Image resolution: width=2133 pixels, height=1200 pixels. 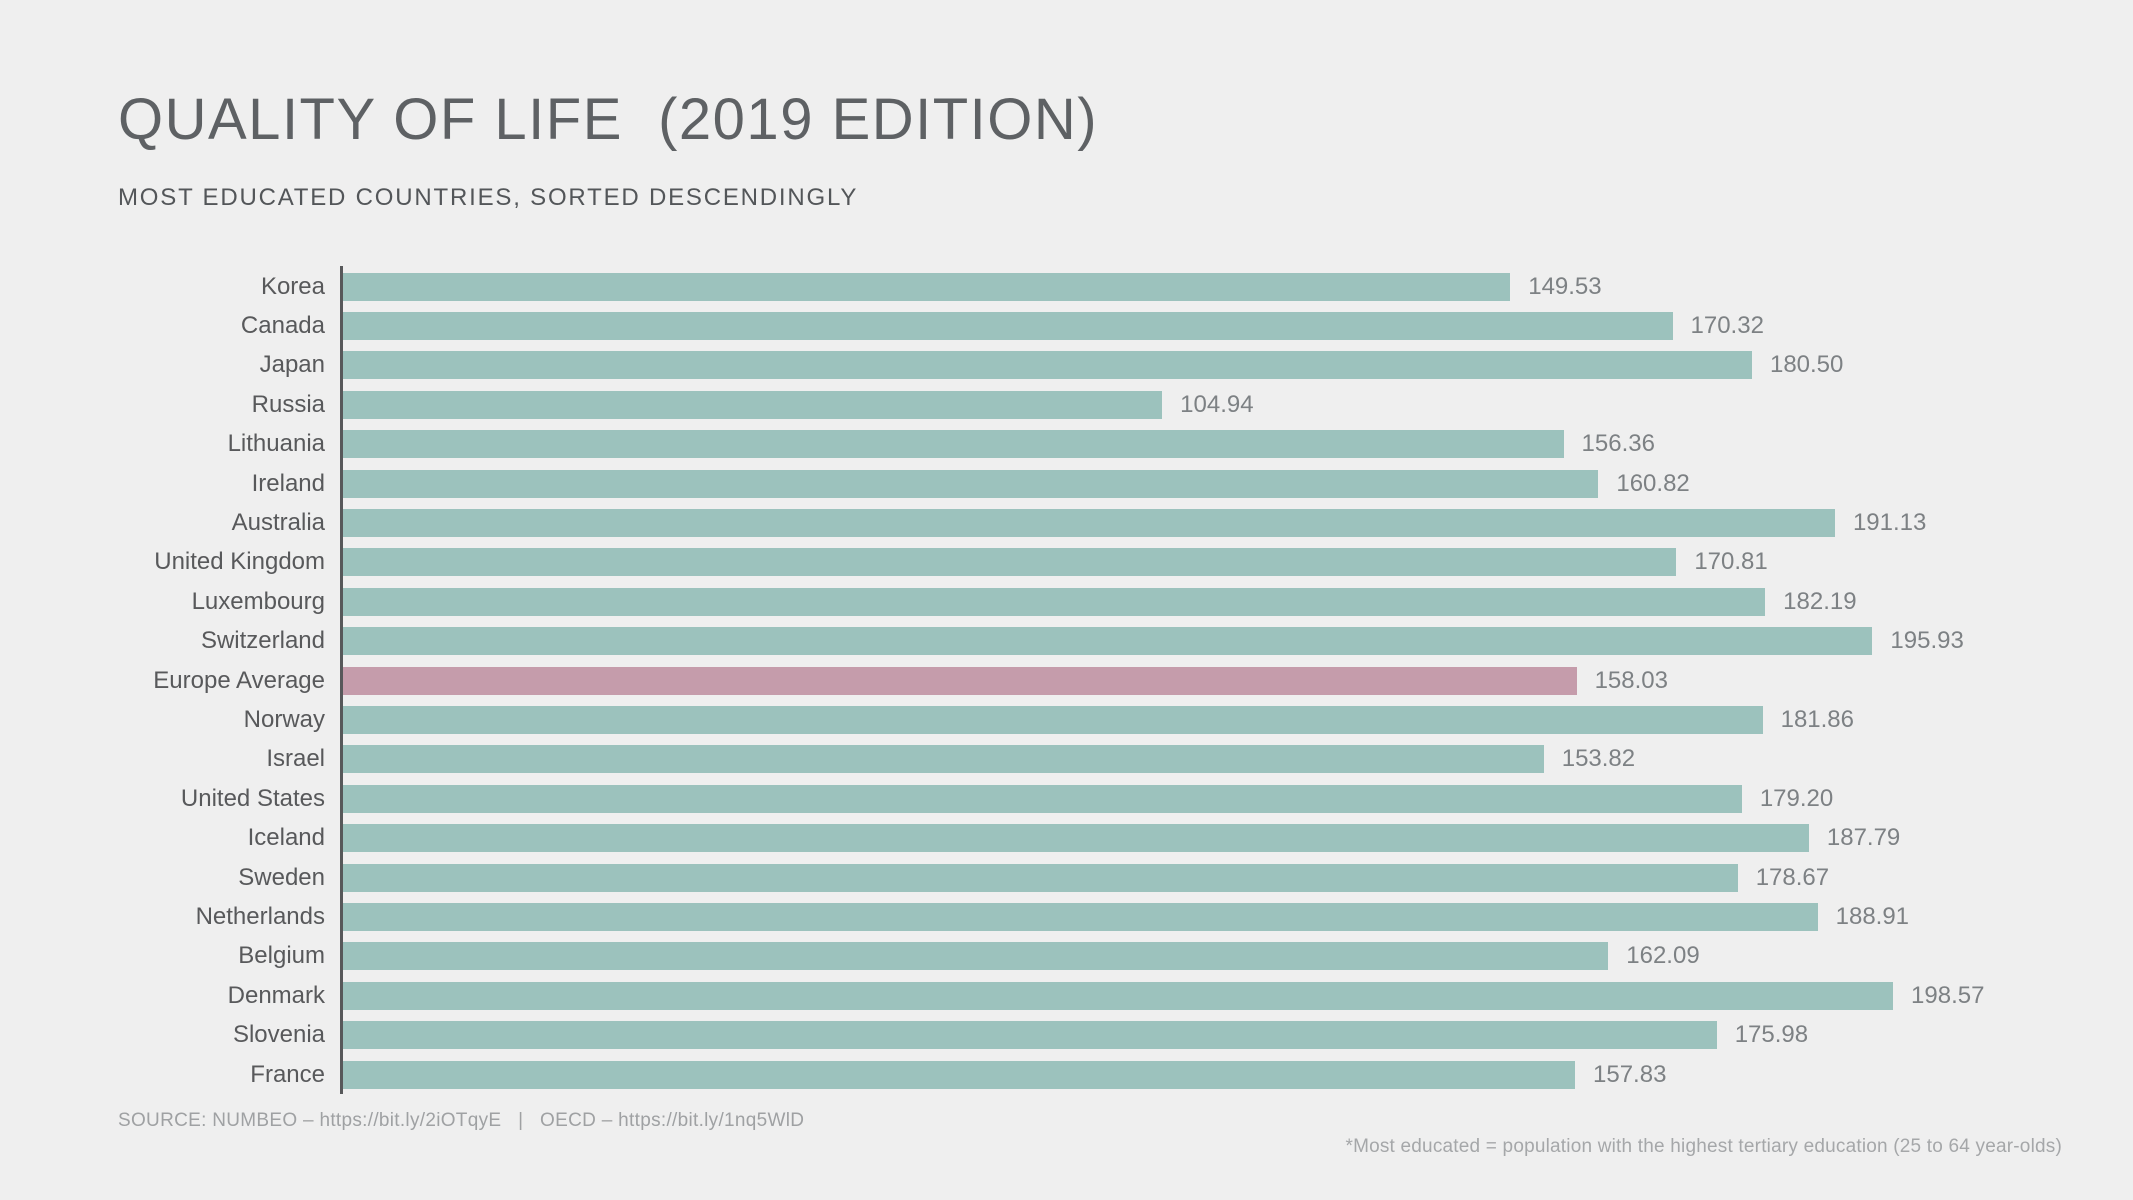 What do you see at coordinates (1771, 1035) in the screenshot?
I see `value-label: 175.98` at bounding box center [1771, 1035].